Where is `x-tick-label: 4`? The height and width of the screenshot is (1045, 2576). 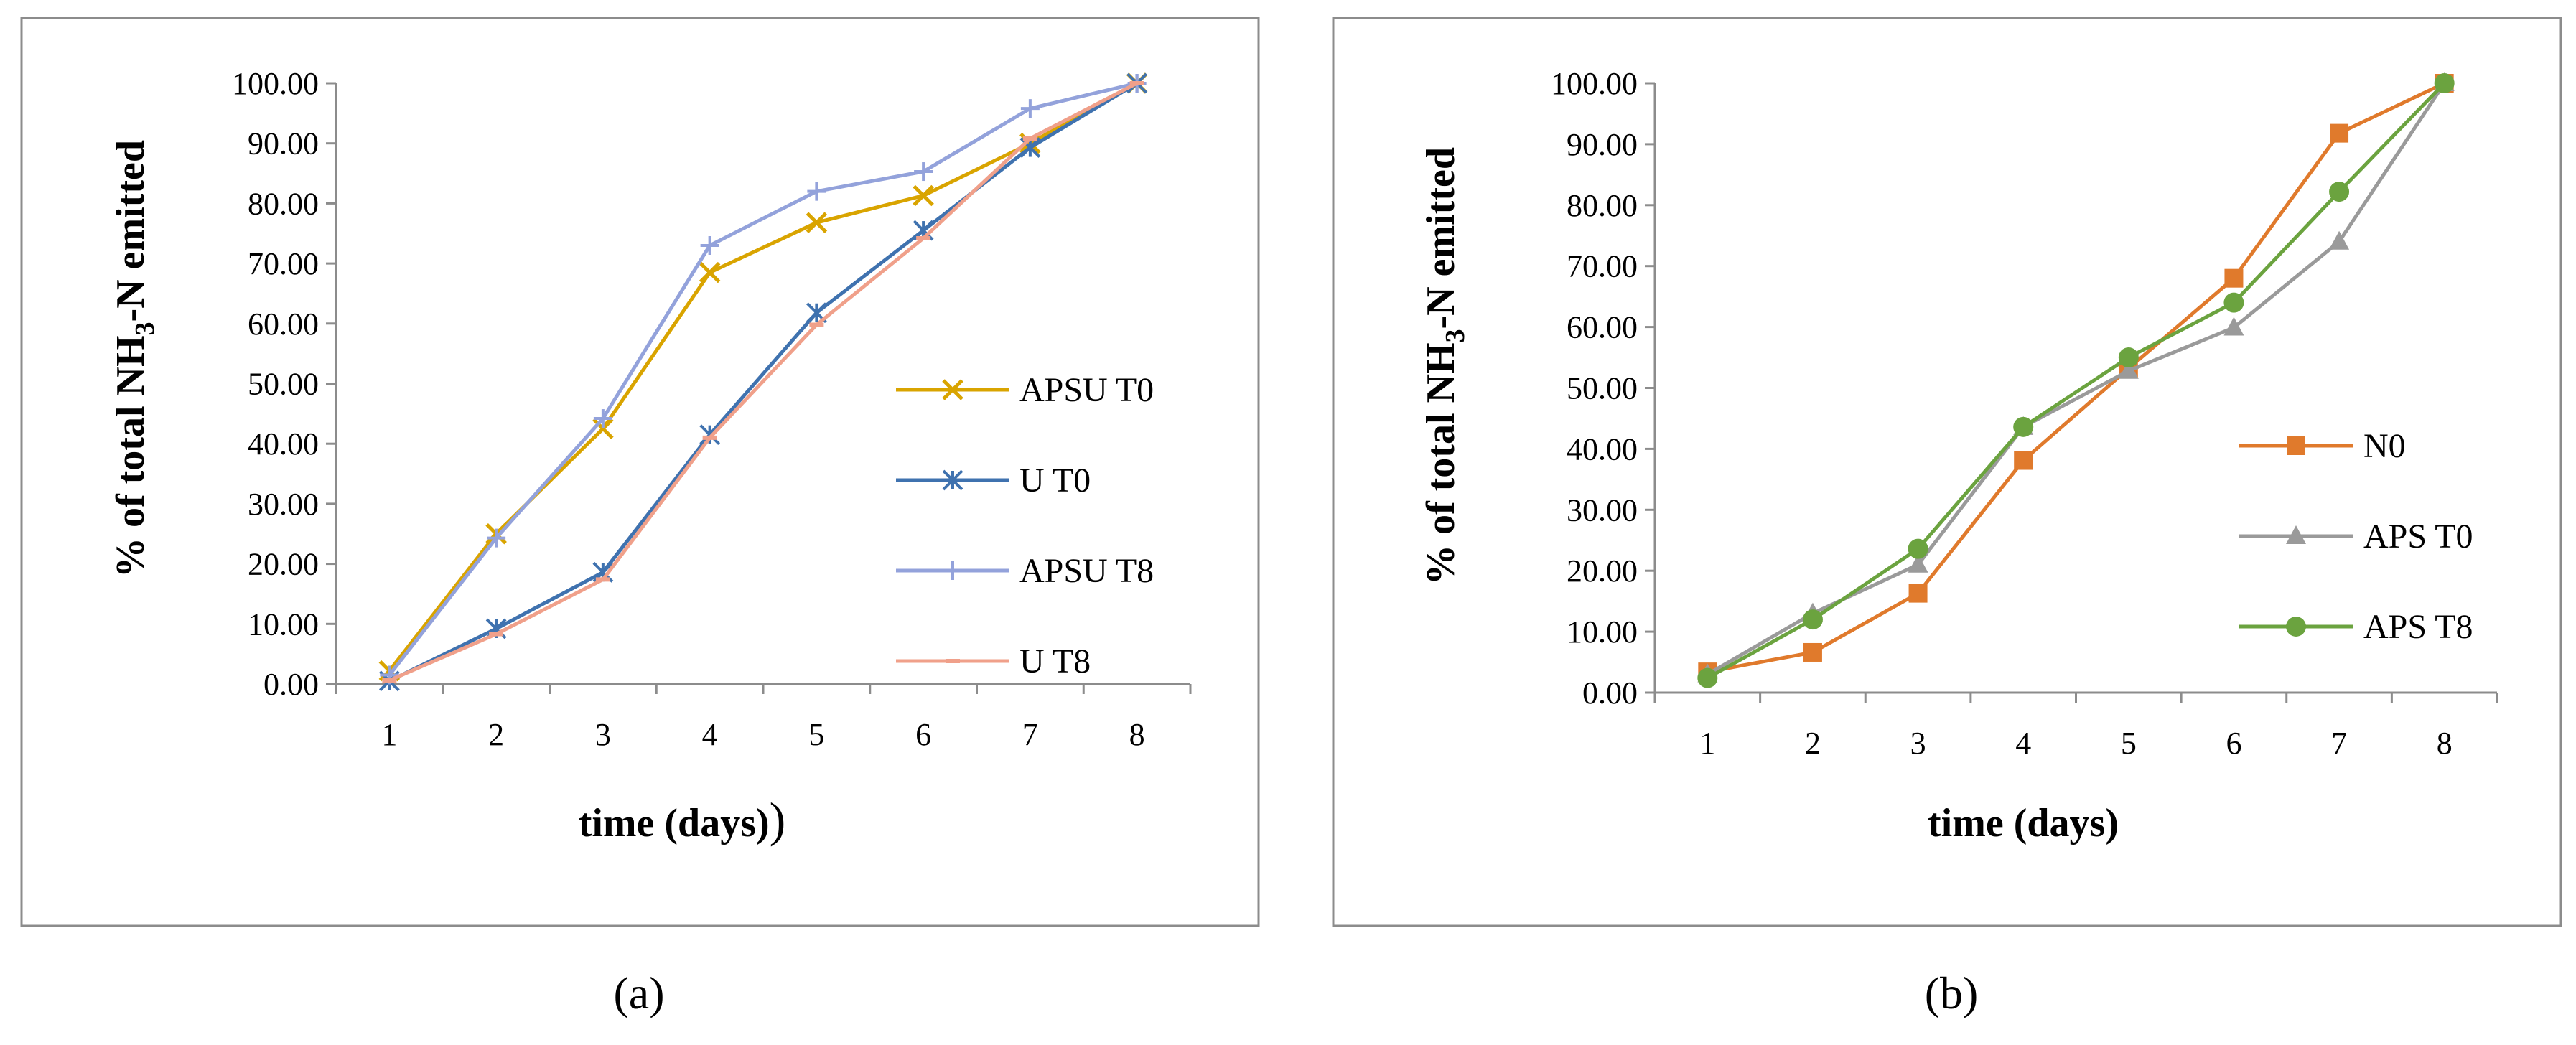 x-tick-label: 4 is located at coordinates (2023, 743).